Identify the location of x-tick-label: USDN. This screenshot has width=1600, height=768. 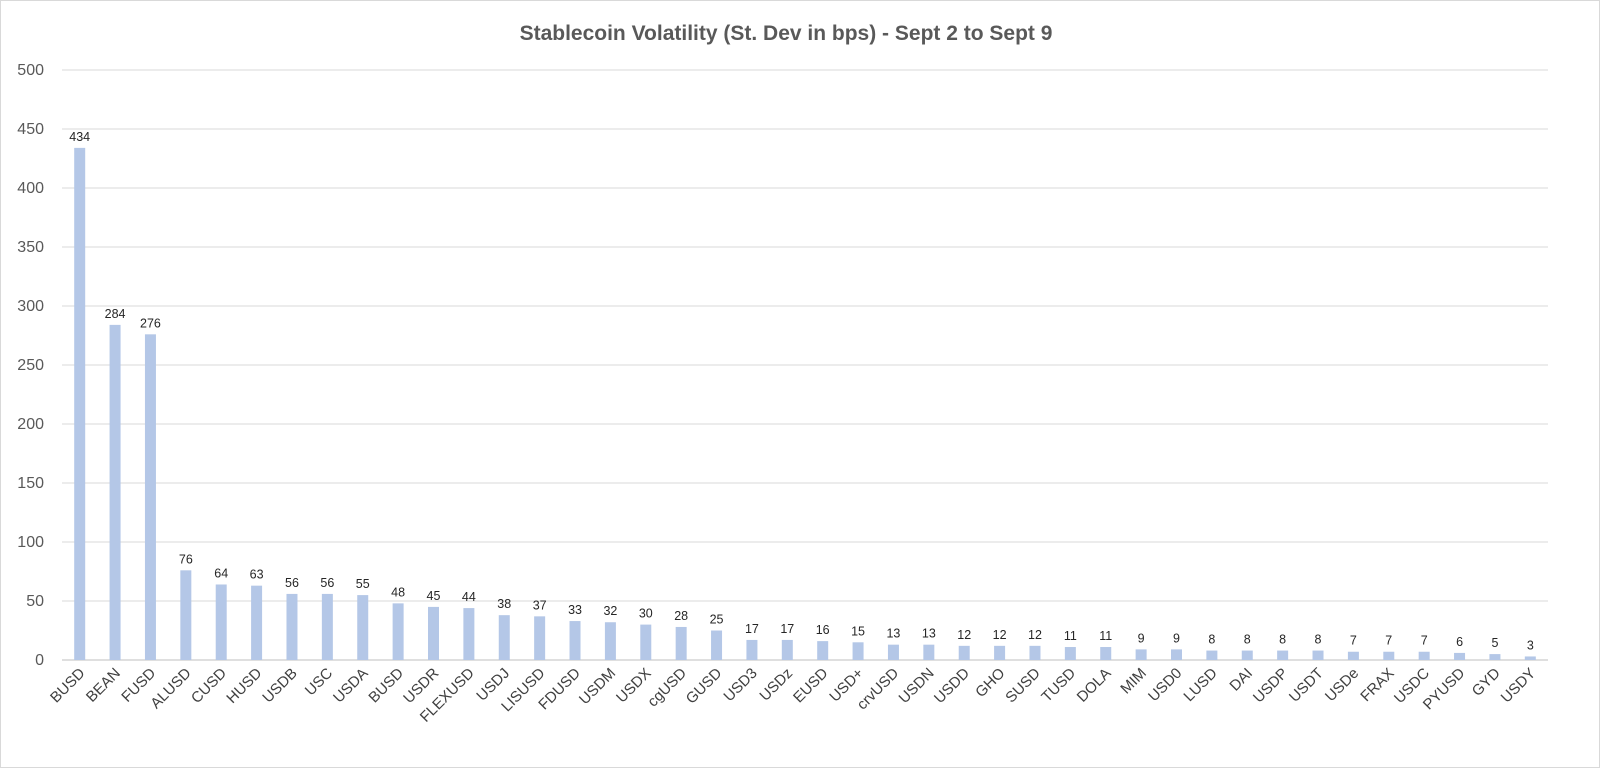
(917, 686).